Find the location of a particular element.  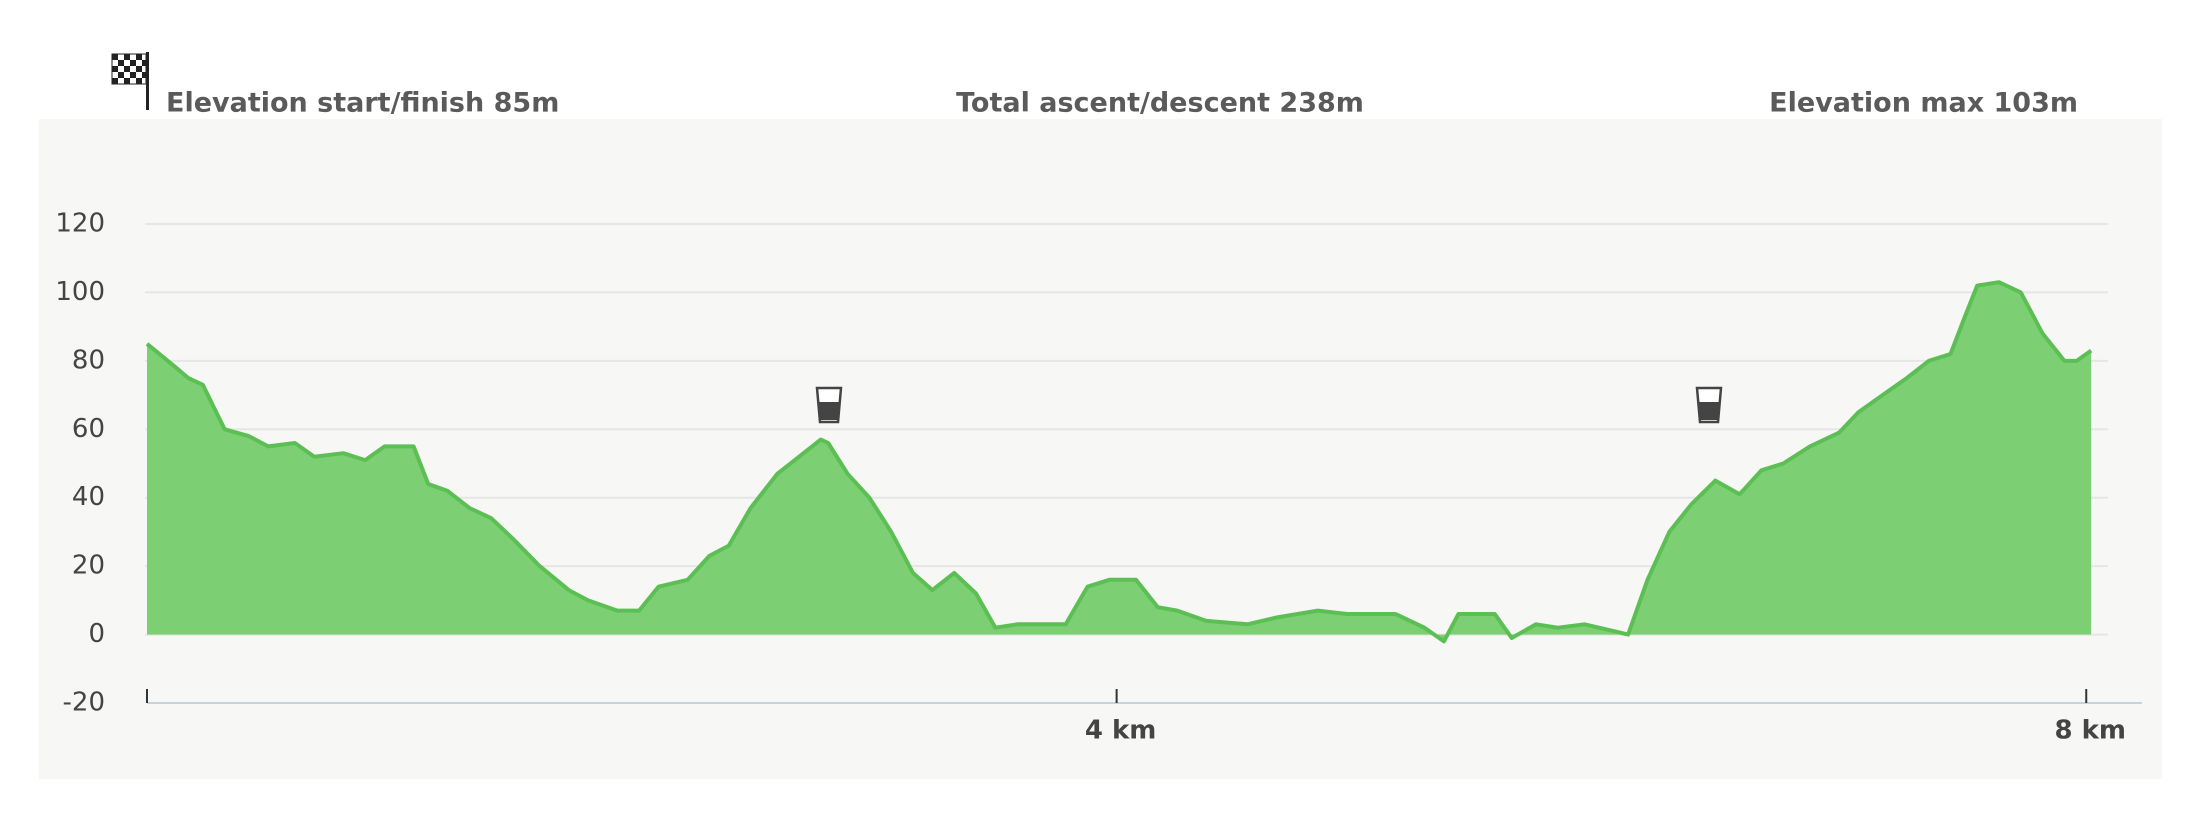

y-tick-label: 40 is located at coordinates (88, 497).